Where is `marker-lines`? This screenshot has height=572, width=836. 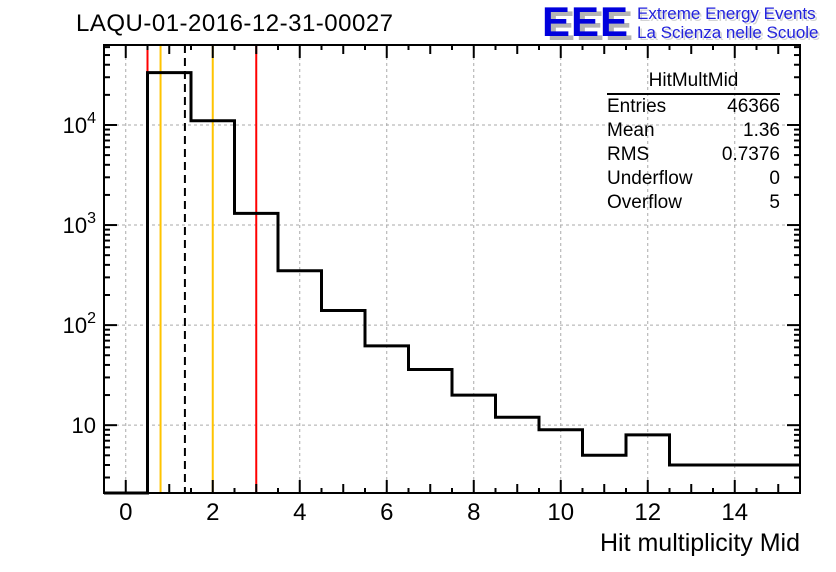
marker-lines is located at coordinates (202, 269).